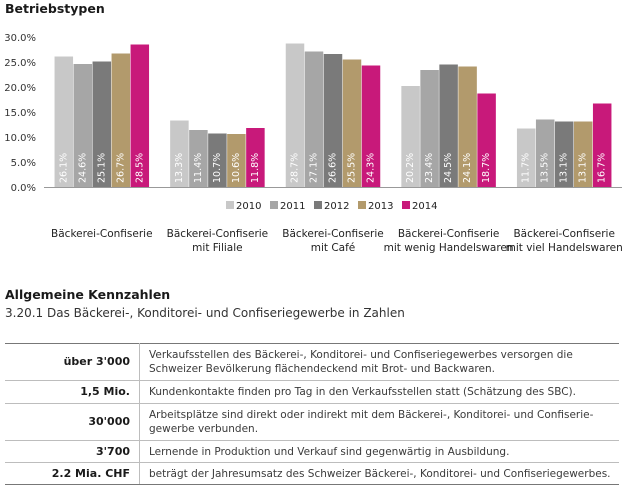 The height and width of the screenshot is (497, 626). Describe the element at coordinates (545, 168) in the screenshot. I see `data-label: 13.5%` at that location.